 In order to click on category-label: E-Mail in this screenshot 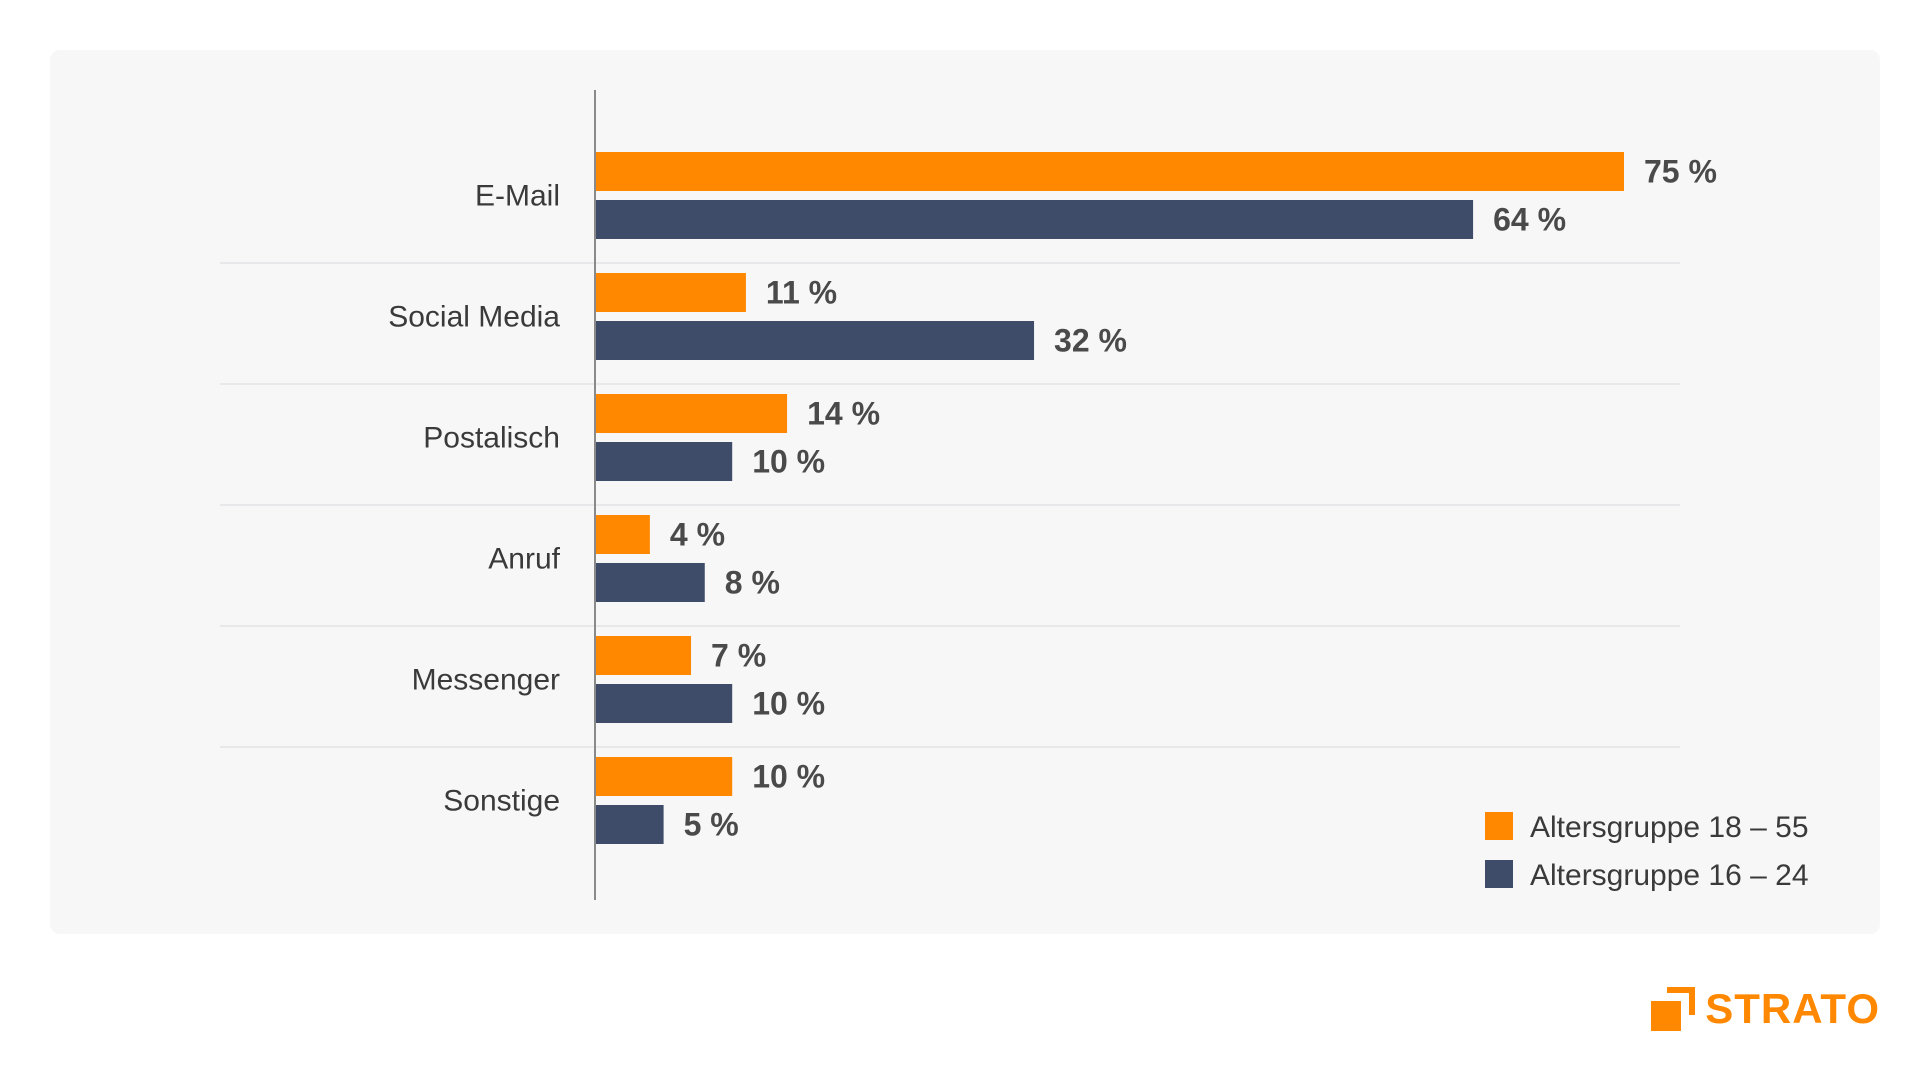, I will do `click(517, 196)`.